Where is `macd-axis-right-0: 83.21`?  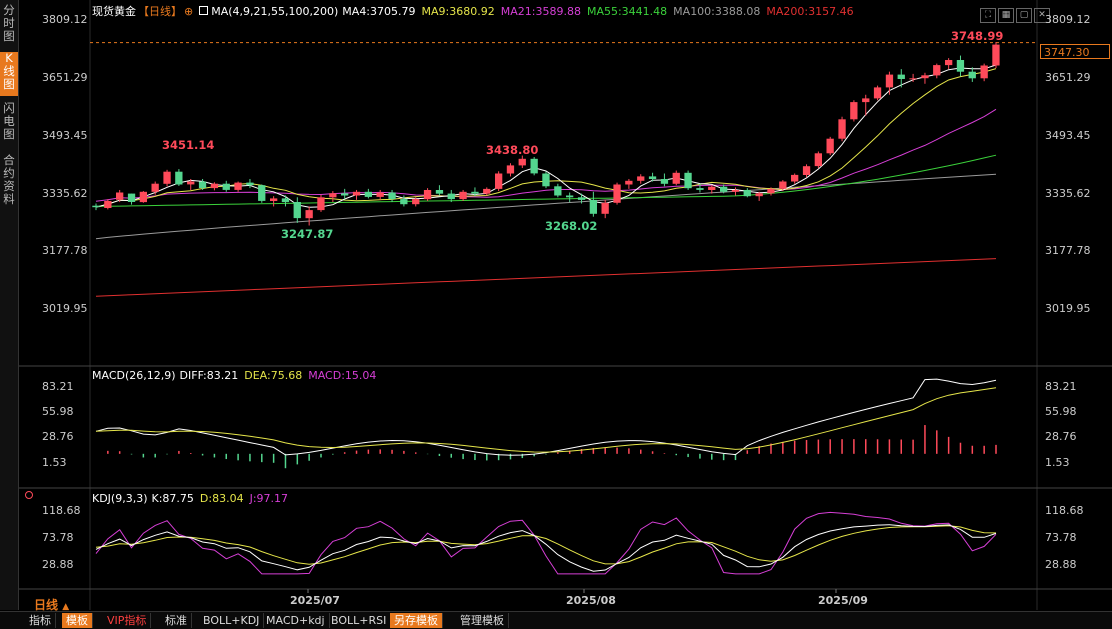 macd-axis-right-0: 83.21 is located at coordinates (1061, 386).